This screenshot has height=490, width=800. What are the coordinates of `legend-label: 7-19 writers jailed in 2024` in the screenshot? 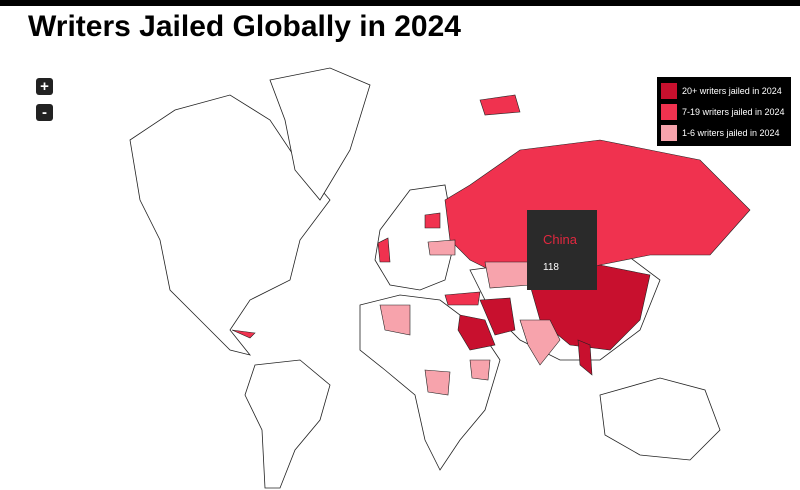 It's located at (733, 111).